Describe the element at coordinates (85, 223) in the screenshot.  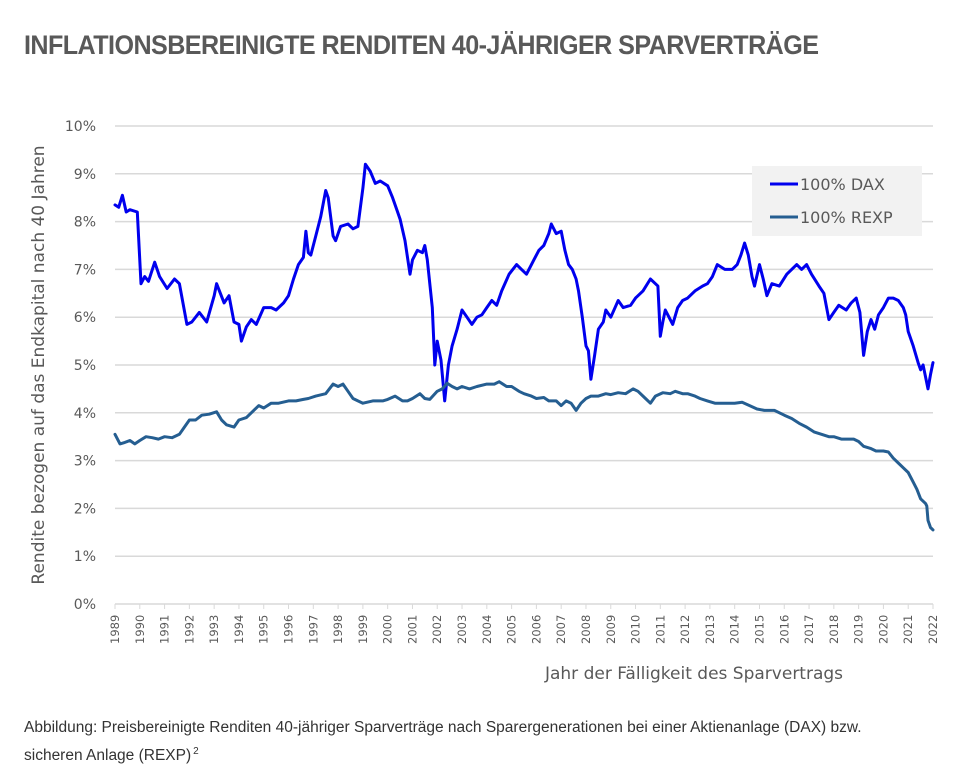
I see `y-tick-label: 8%` at that location.